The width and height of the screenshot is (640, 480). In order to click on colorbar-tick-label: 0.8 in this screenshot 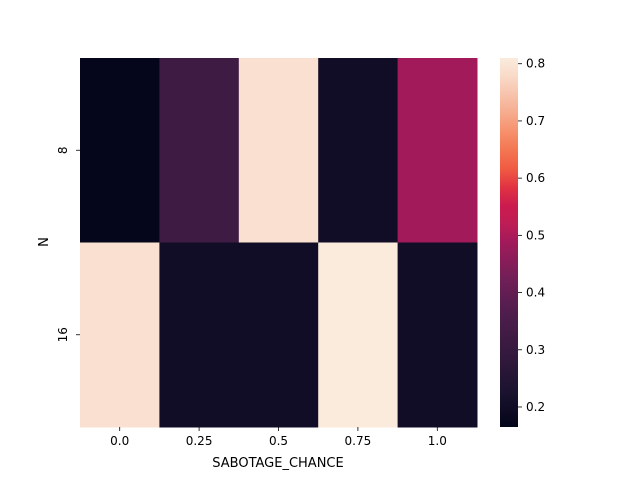, I will do `click(535, 64)`.